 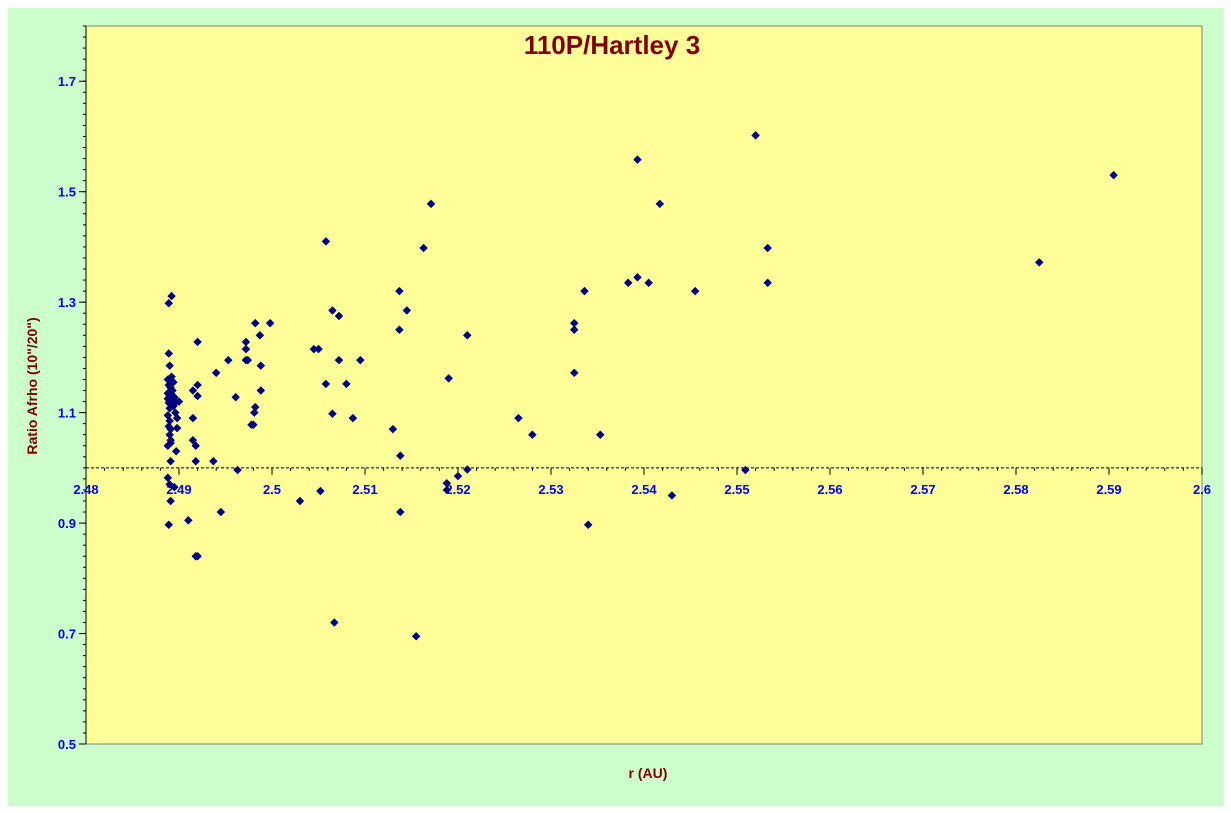 I want to click on y-axis-title: Ratio Afrho (10"/20"), so click(x=32, y=385).